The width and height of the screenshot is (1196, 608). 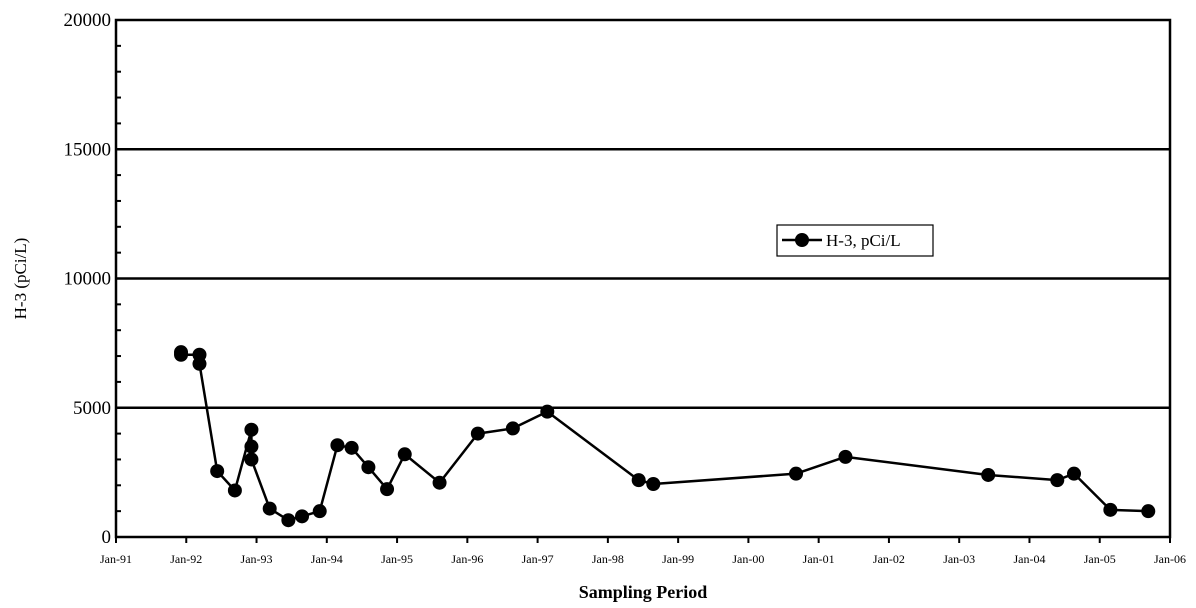 I want to click on x-tick-label: Jan-01, so click(x=819, y=559).